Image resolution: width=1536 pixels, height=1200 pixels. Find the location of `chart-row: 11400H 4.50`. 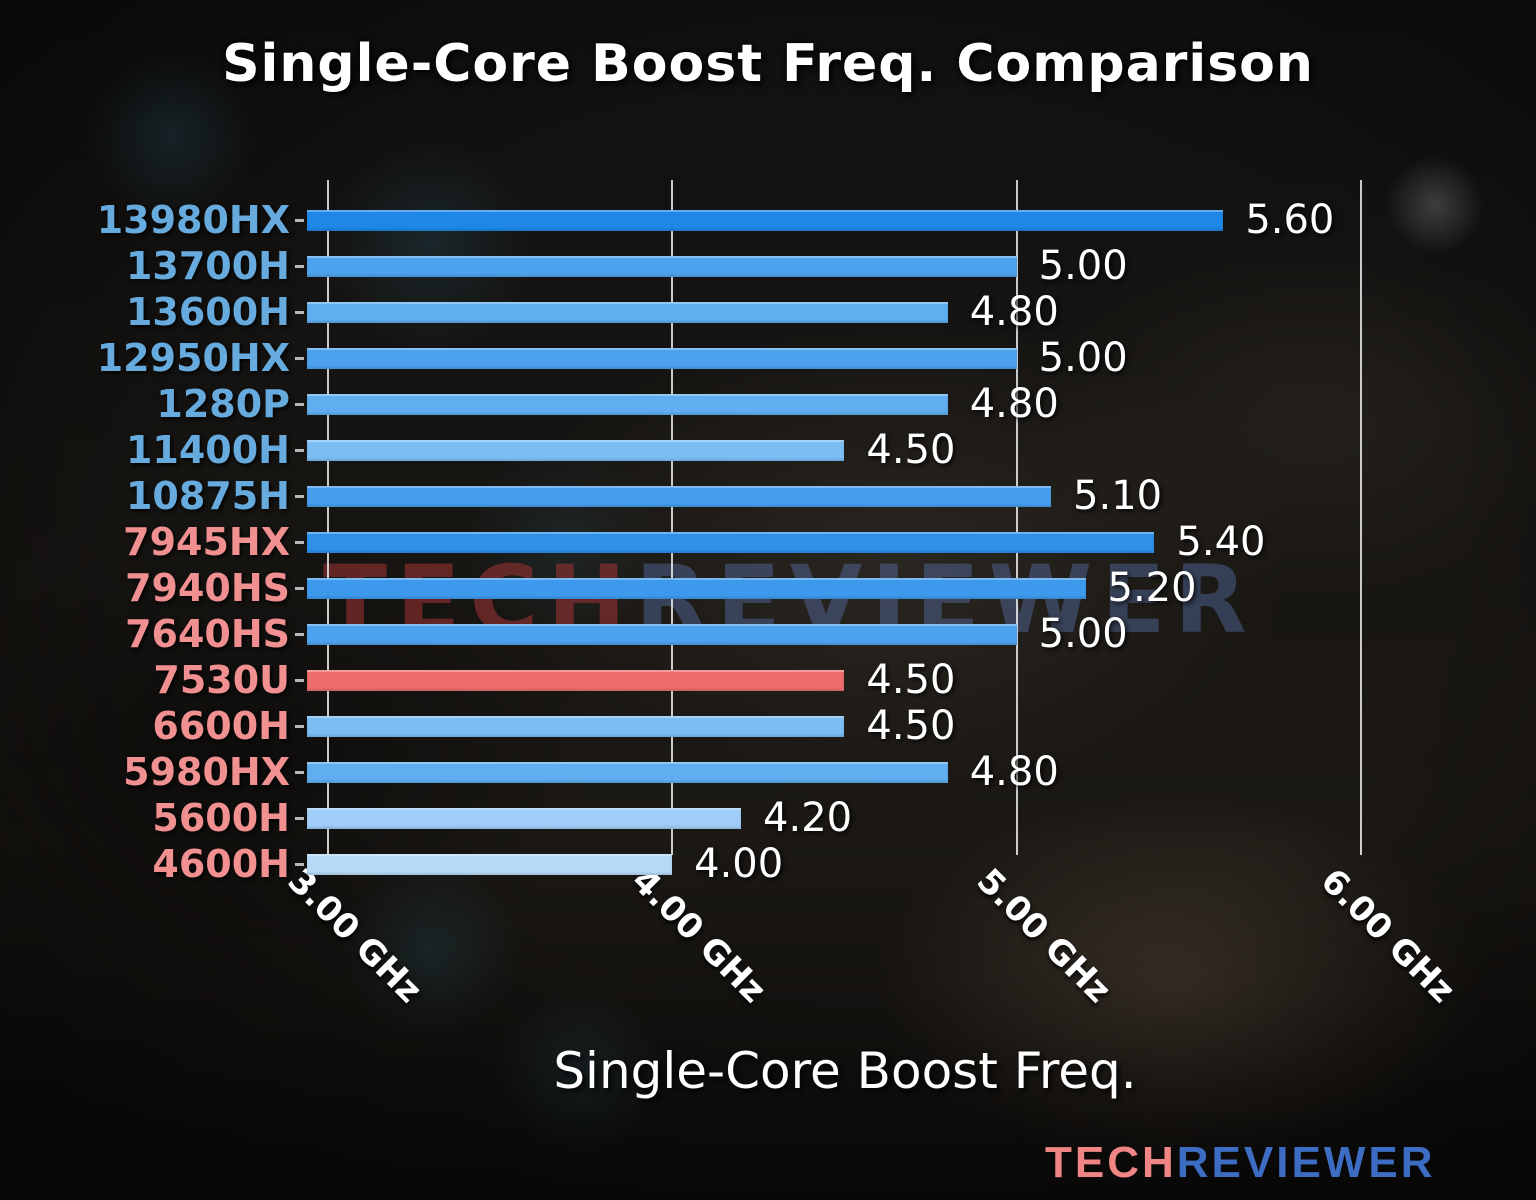

chart-row: 11400H 4.50 is located at coordinates (778, 450).